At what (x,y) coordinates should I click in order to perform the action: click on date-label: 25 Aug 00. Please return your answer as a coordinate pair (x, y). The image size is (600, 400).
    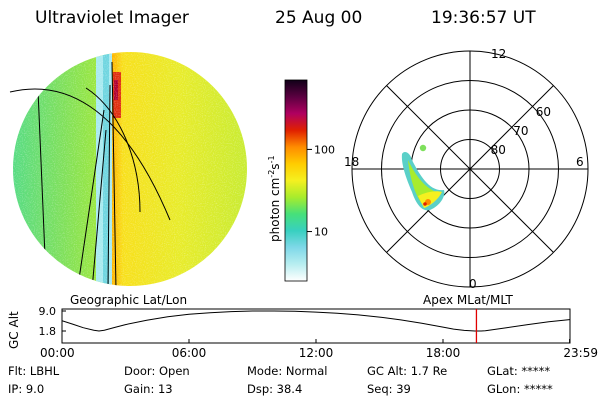
    Looking at the image, I should click on (319, 18).